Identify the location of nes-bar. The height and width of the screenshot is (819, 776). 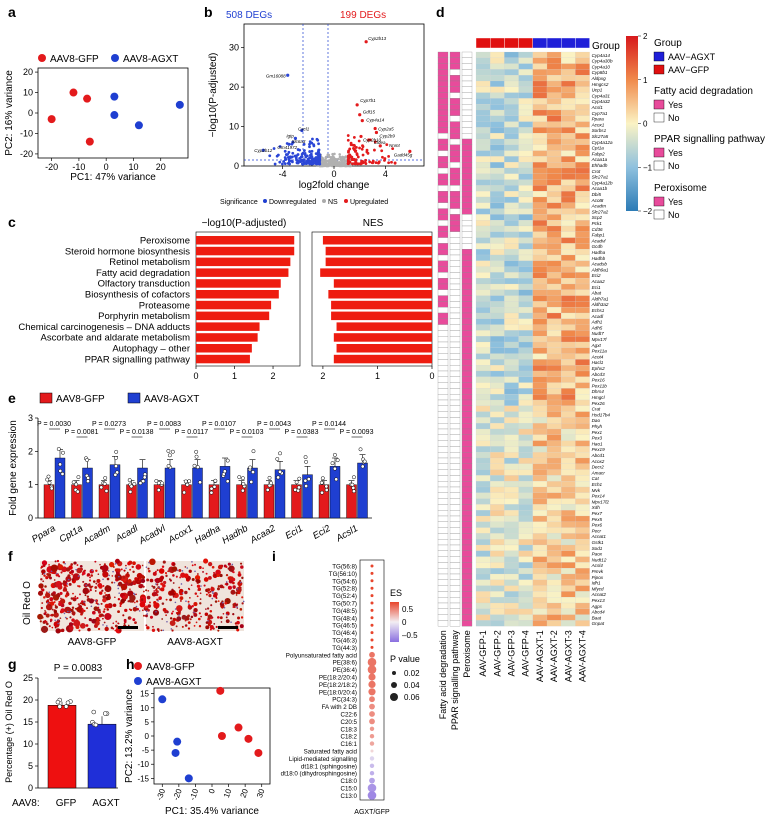
(378, 251).